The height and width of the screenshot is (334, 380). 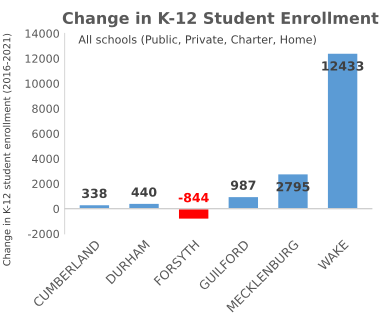 I want to click on chart-title: Change in K-12 Student Enrollment, so click(x=220, y=20).